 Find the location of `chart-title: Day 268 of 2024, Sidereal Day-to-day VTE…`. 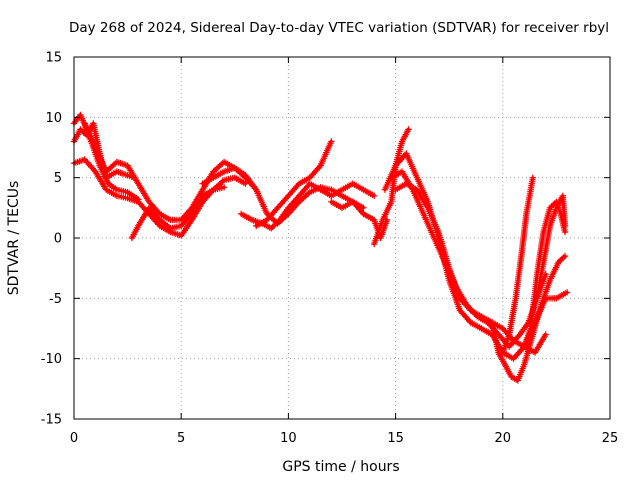

chart-title: Day 268 of 2024, Sidereal Day-to-day VTE… is located at coordinates (339, 28).